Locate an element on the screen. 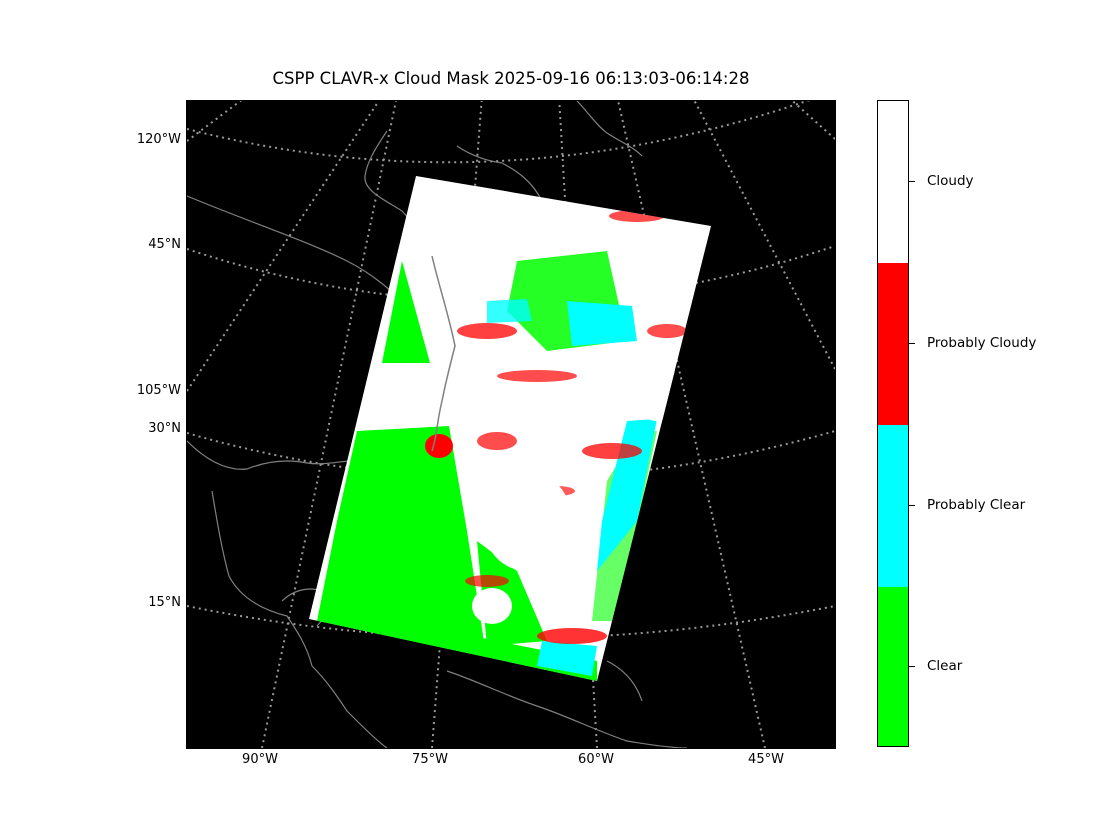 Image resolution: width=1120 pixels, height=840 pixels. axis-label-75w: 75°W is located at coordinates (430, 759).